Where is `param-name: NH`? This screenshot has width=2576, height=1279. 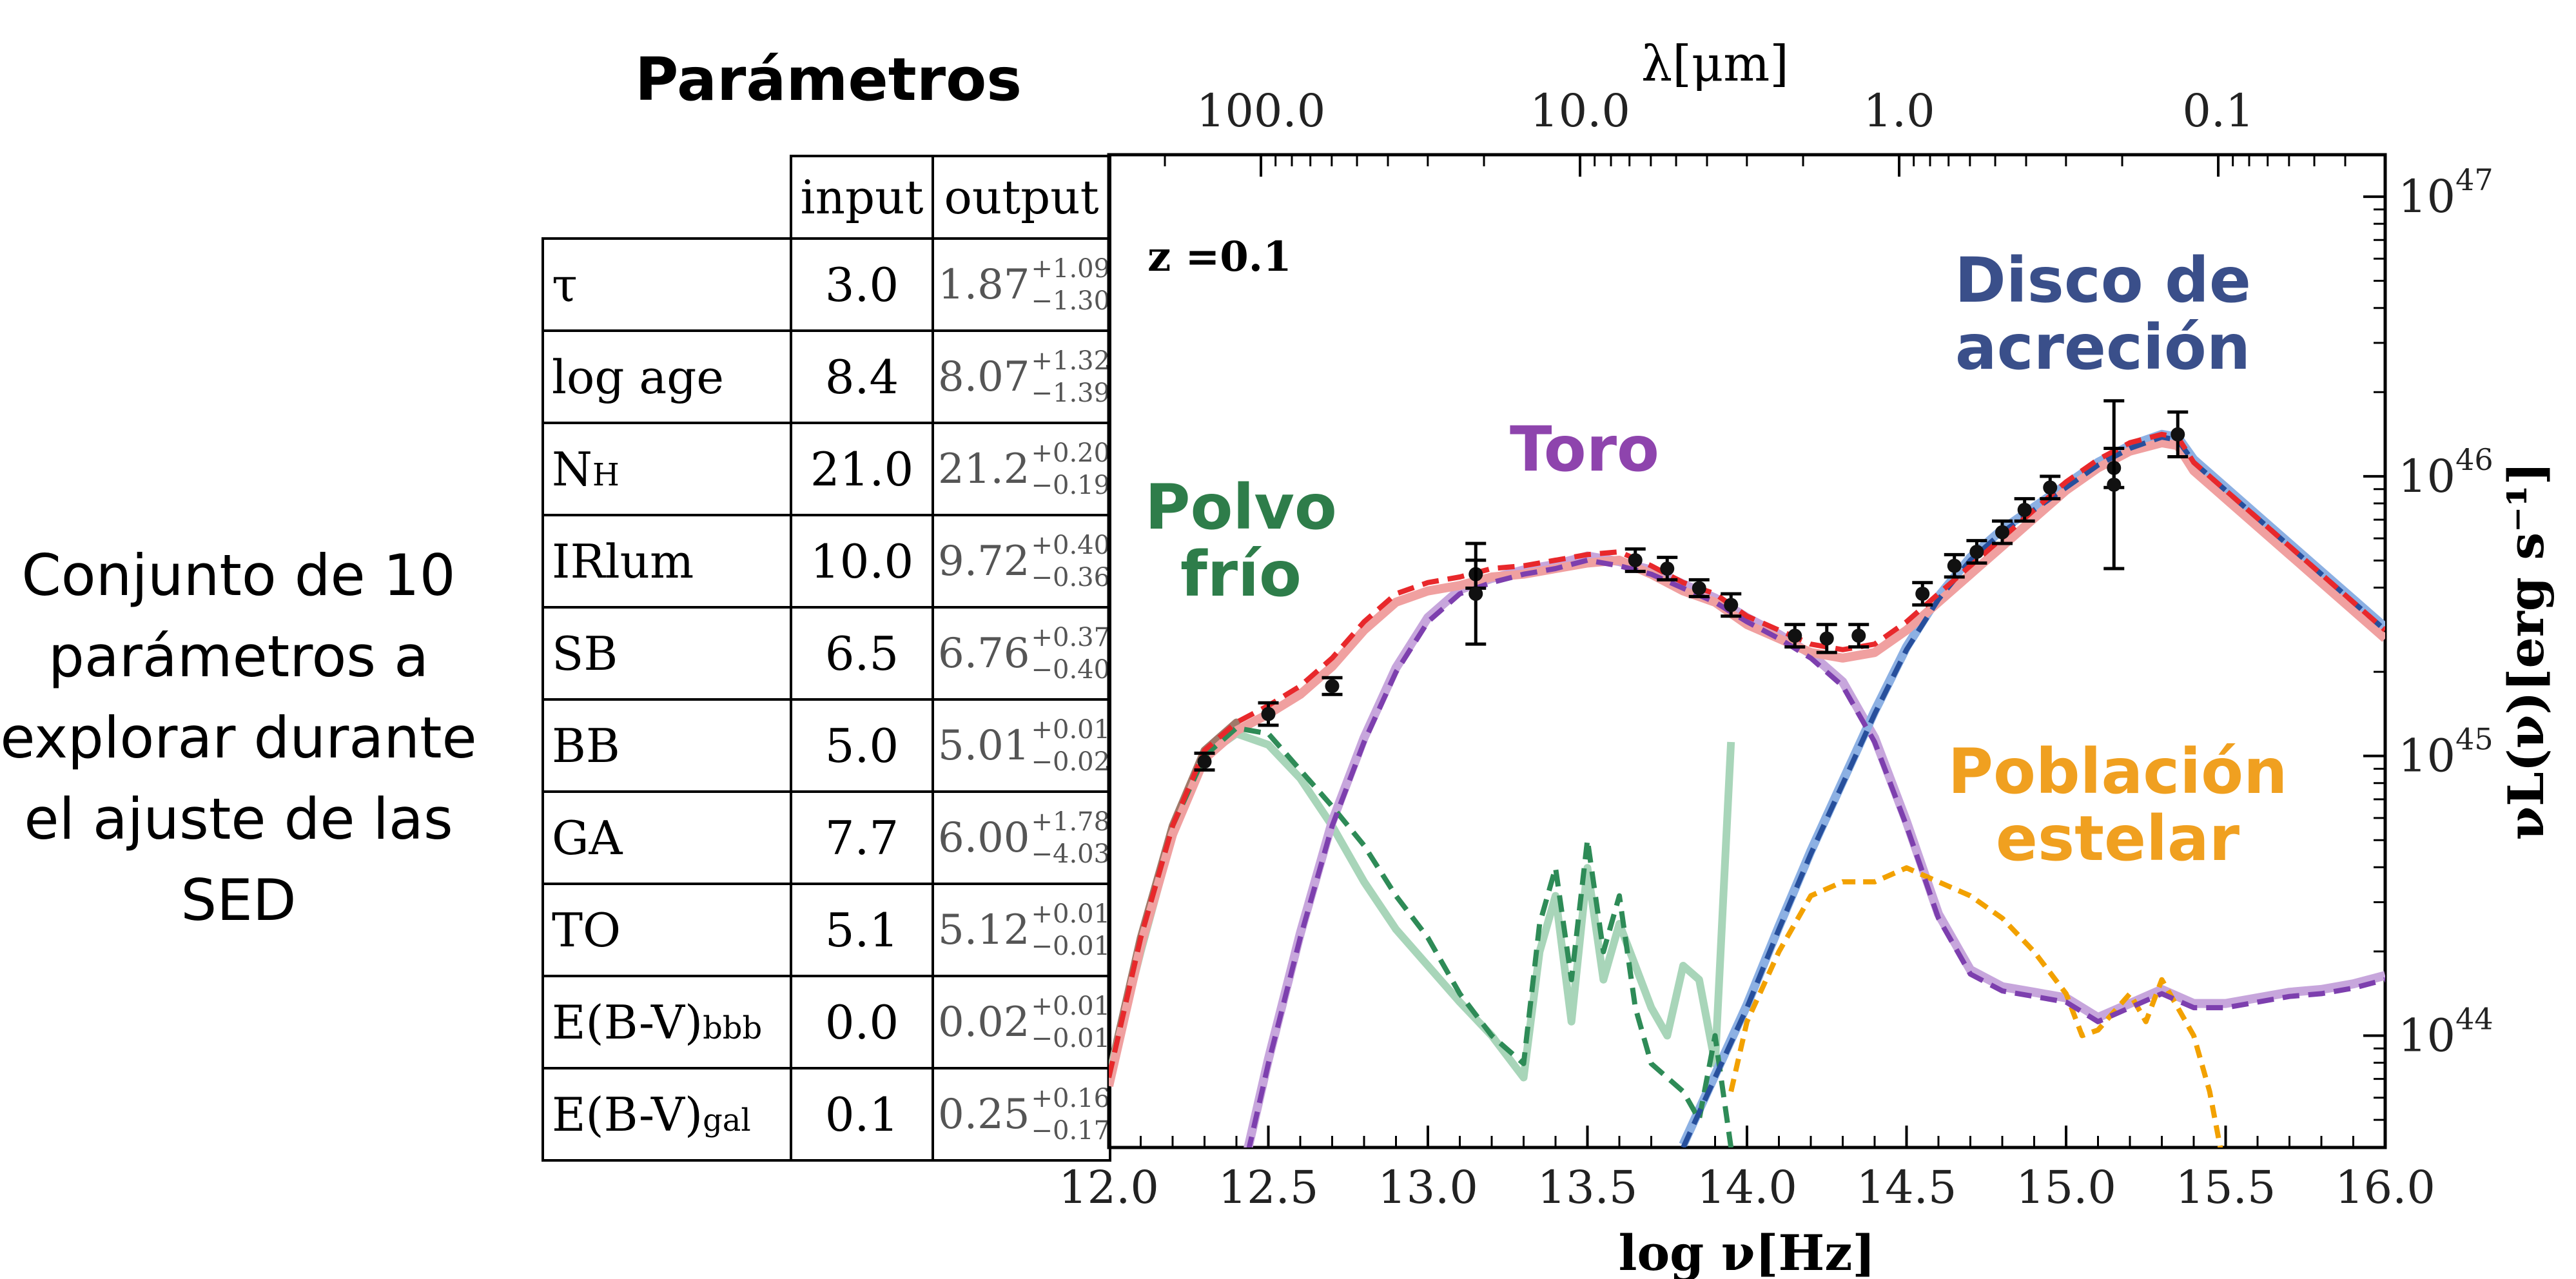
param-name: NH is located at coordinates (667, 469).